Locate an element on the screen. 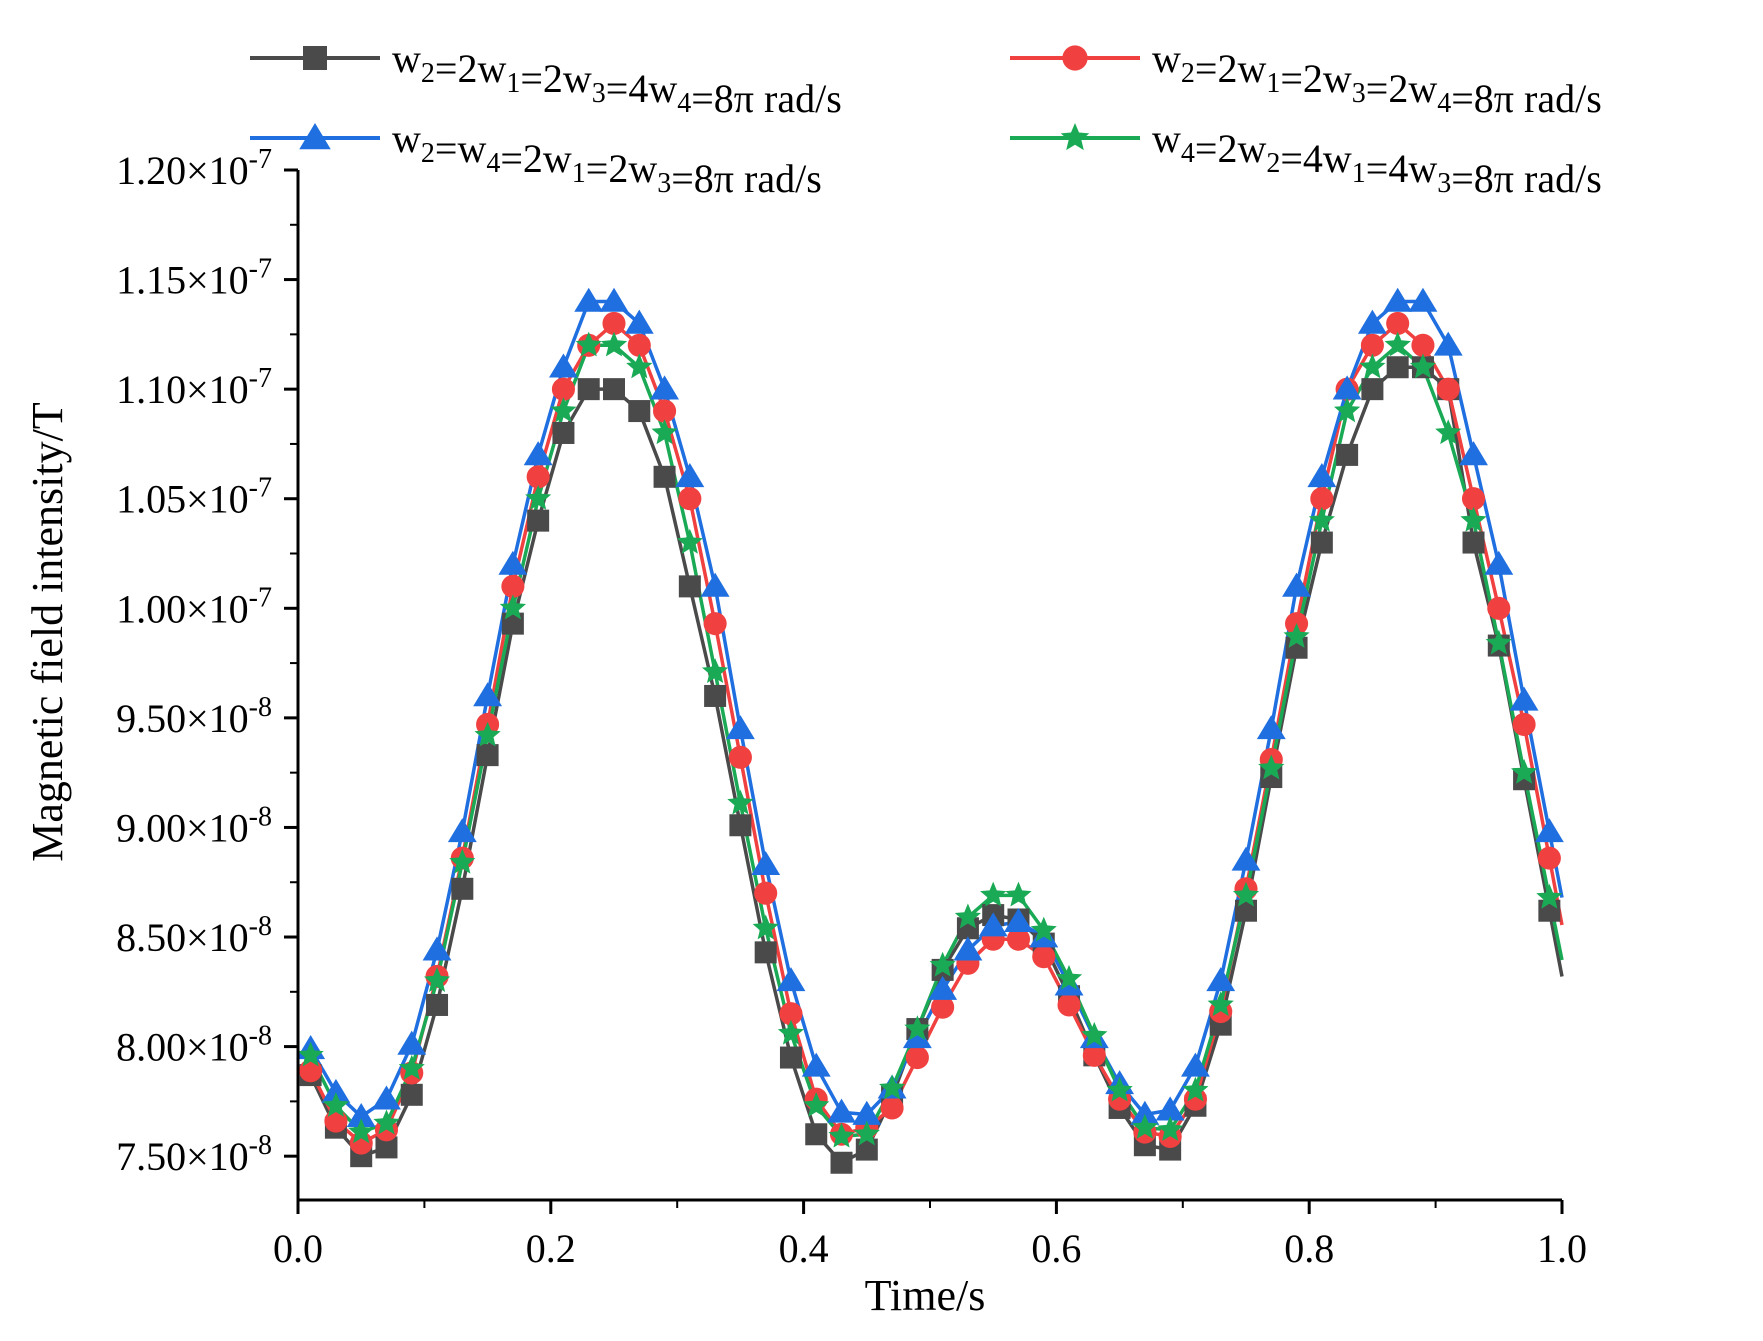  y-tick-label: 8.50×10⁻⁸ is located at coordinates (194, 935).